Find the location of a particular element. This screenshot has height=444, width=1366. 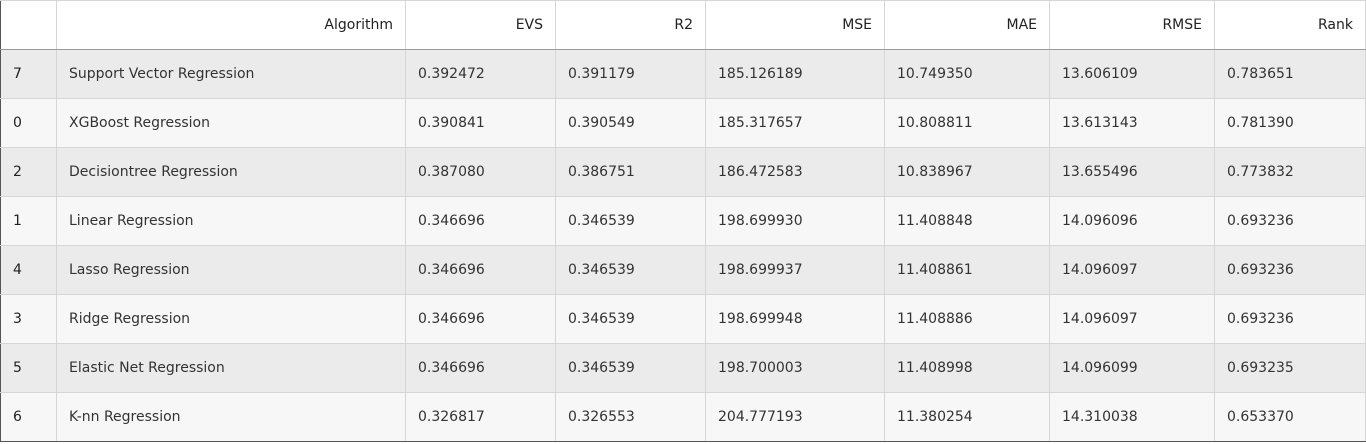

cell-rank: 0.653370 is located at coordinates (1290, 417).